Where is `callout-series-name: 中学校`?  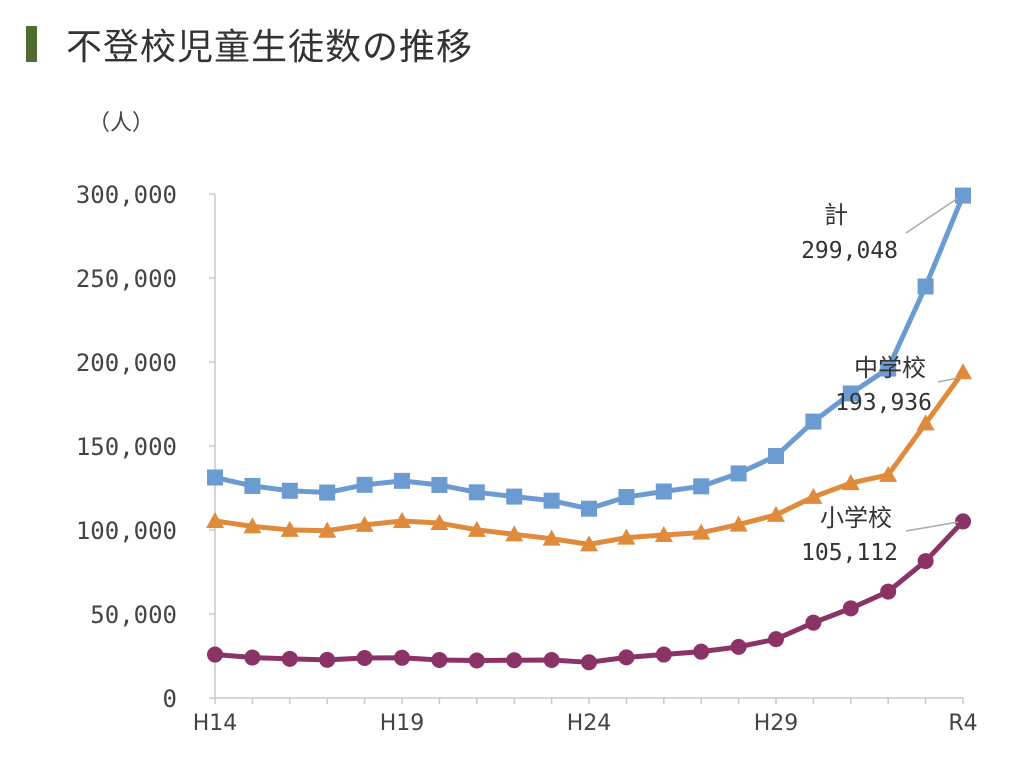
callout-series-name: 中学校 is located at coordinates (890, 368).